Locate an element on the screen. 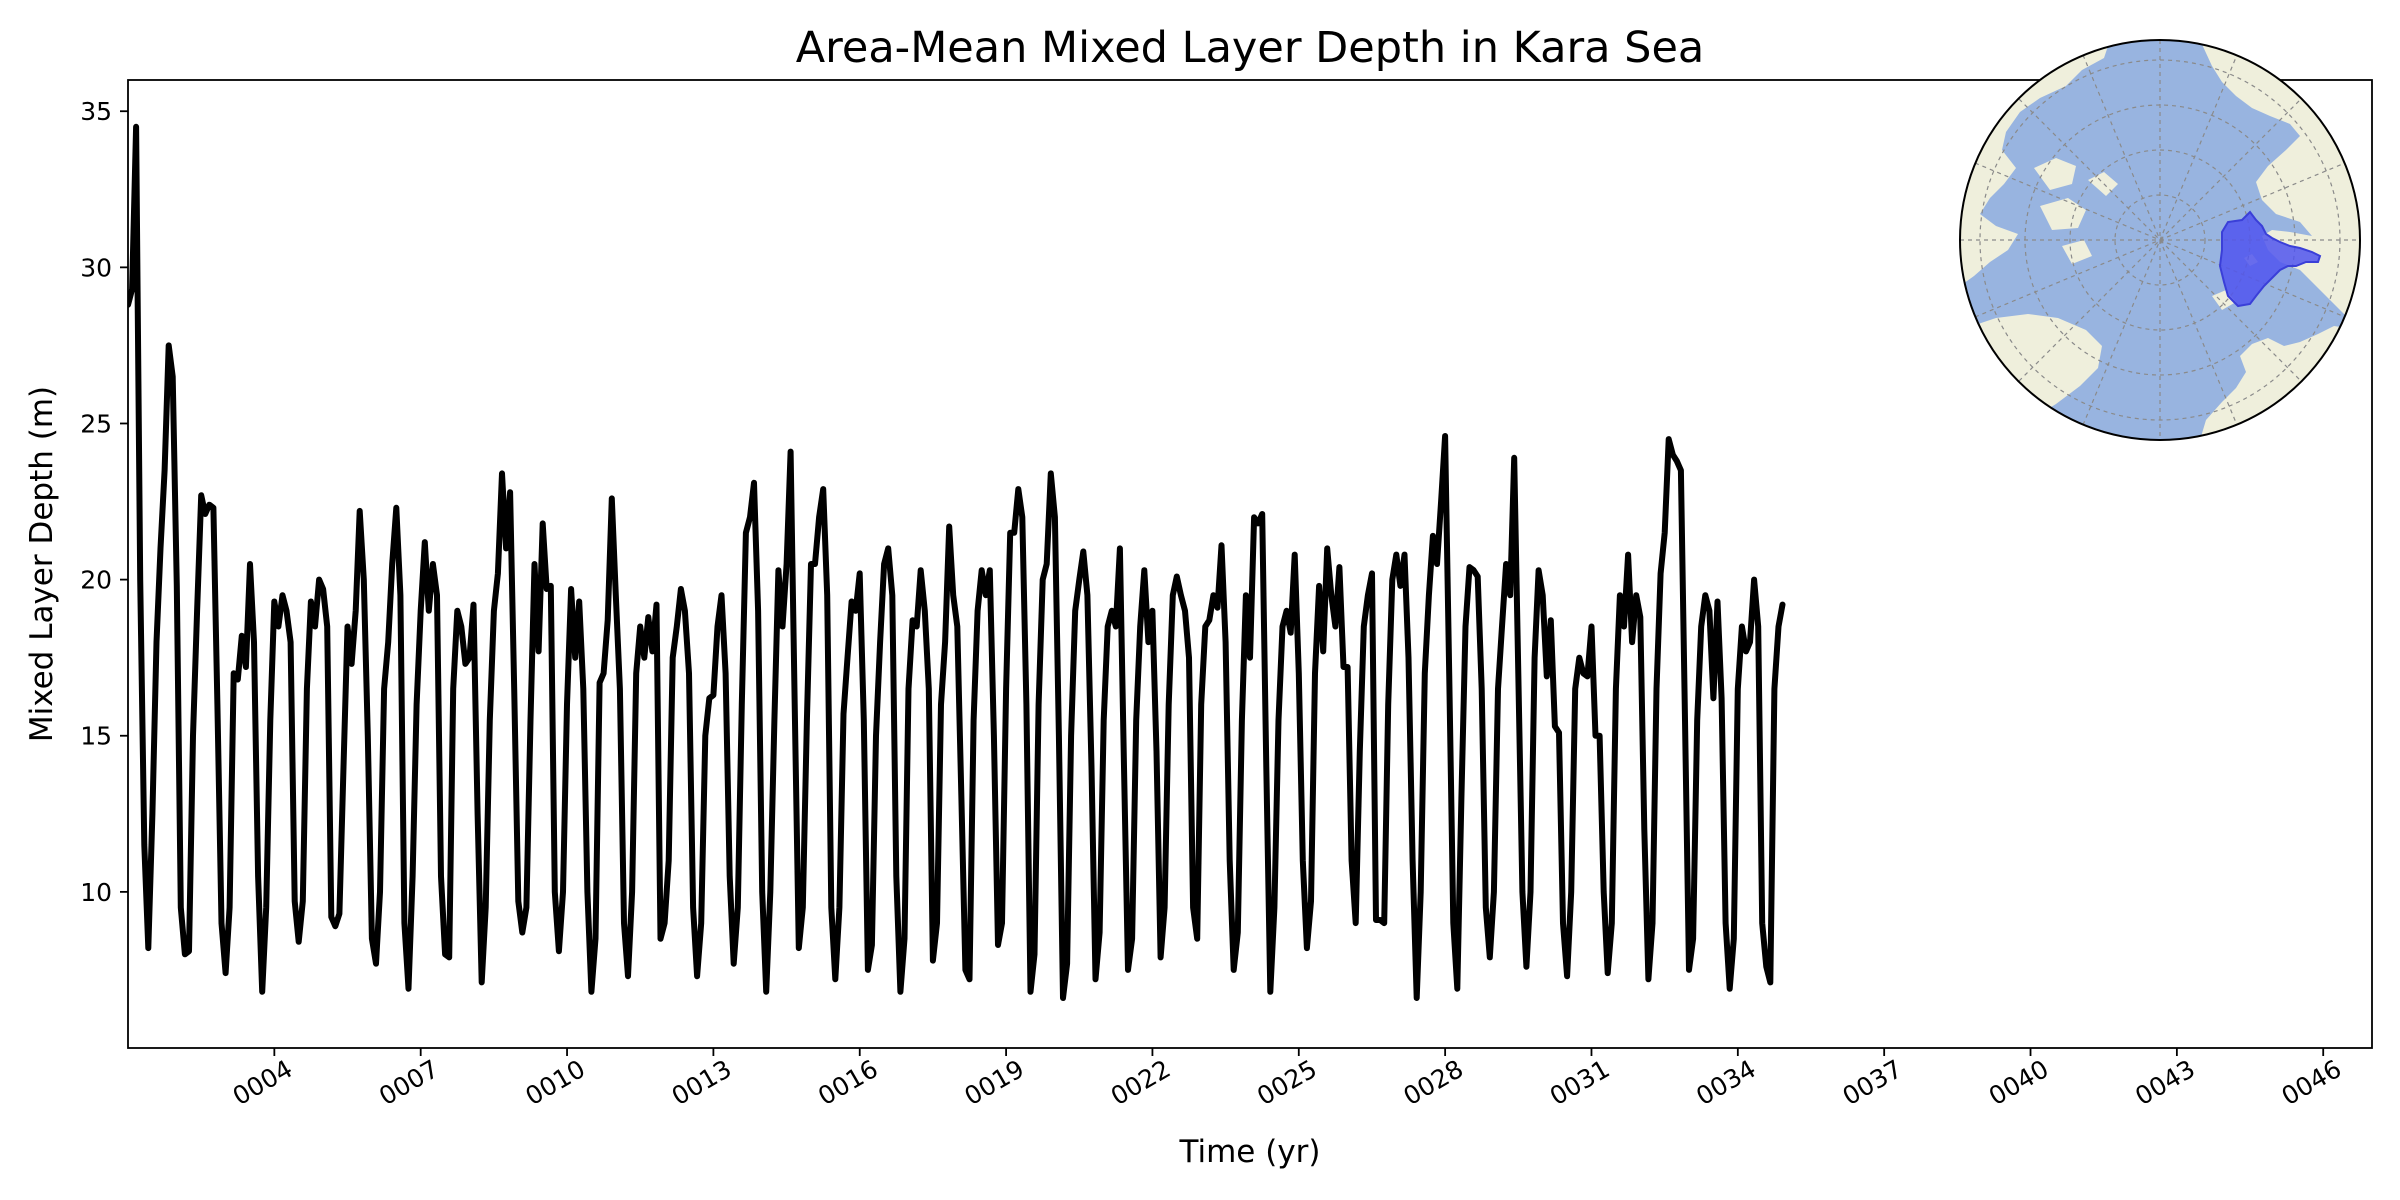 The image size is (2400, 1200). y-tick-label: 20 is located at coordinates (96, 580).